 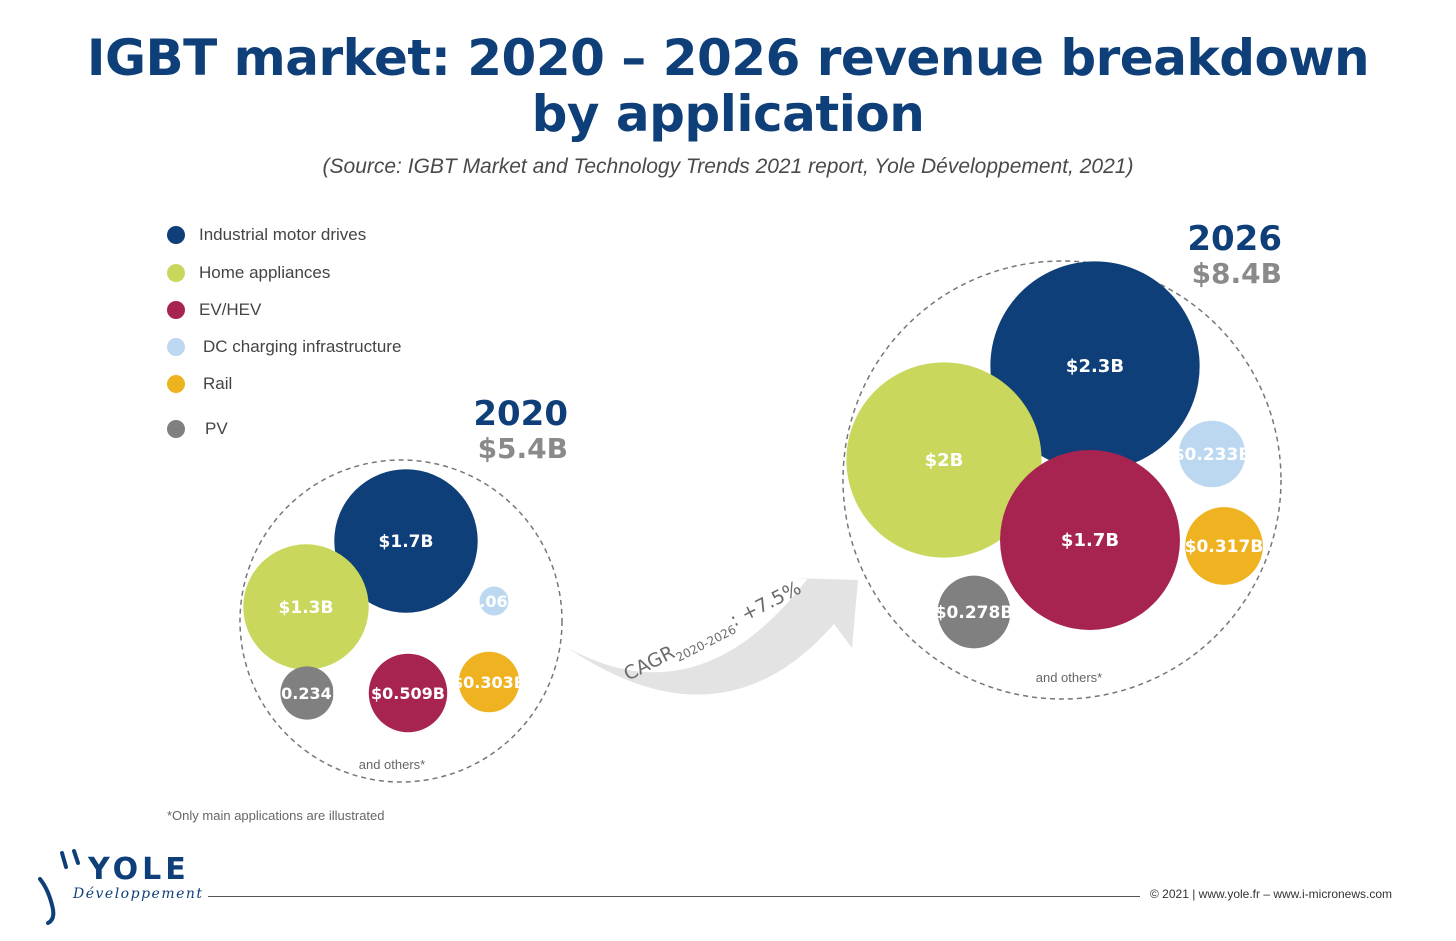 What do you see at coordinates (283, 234) in the screenshot?
I see `legend-label: Industrial motor drives` at bounding box center [283, 234].